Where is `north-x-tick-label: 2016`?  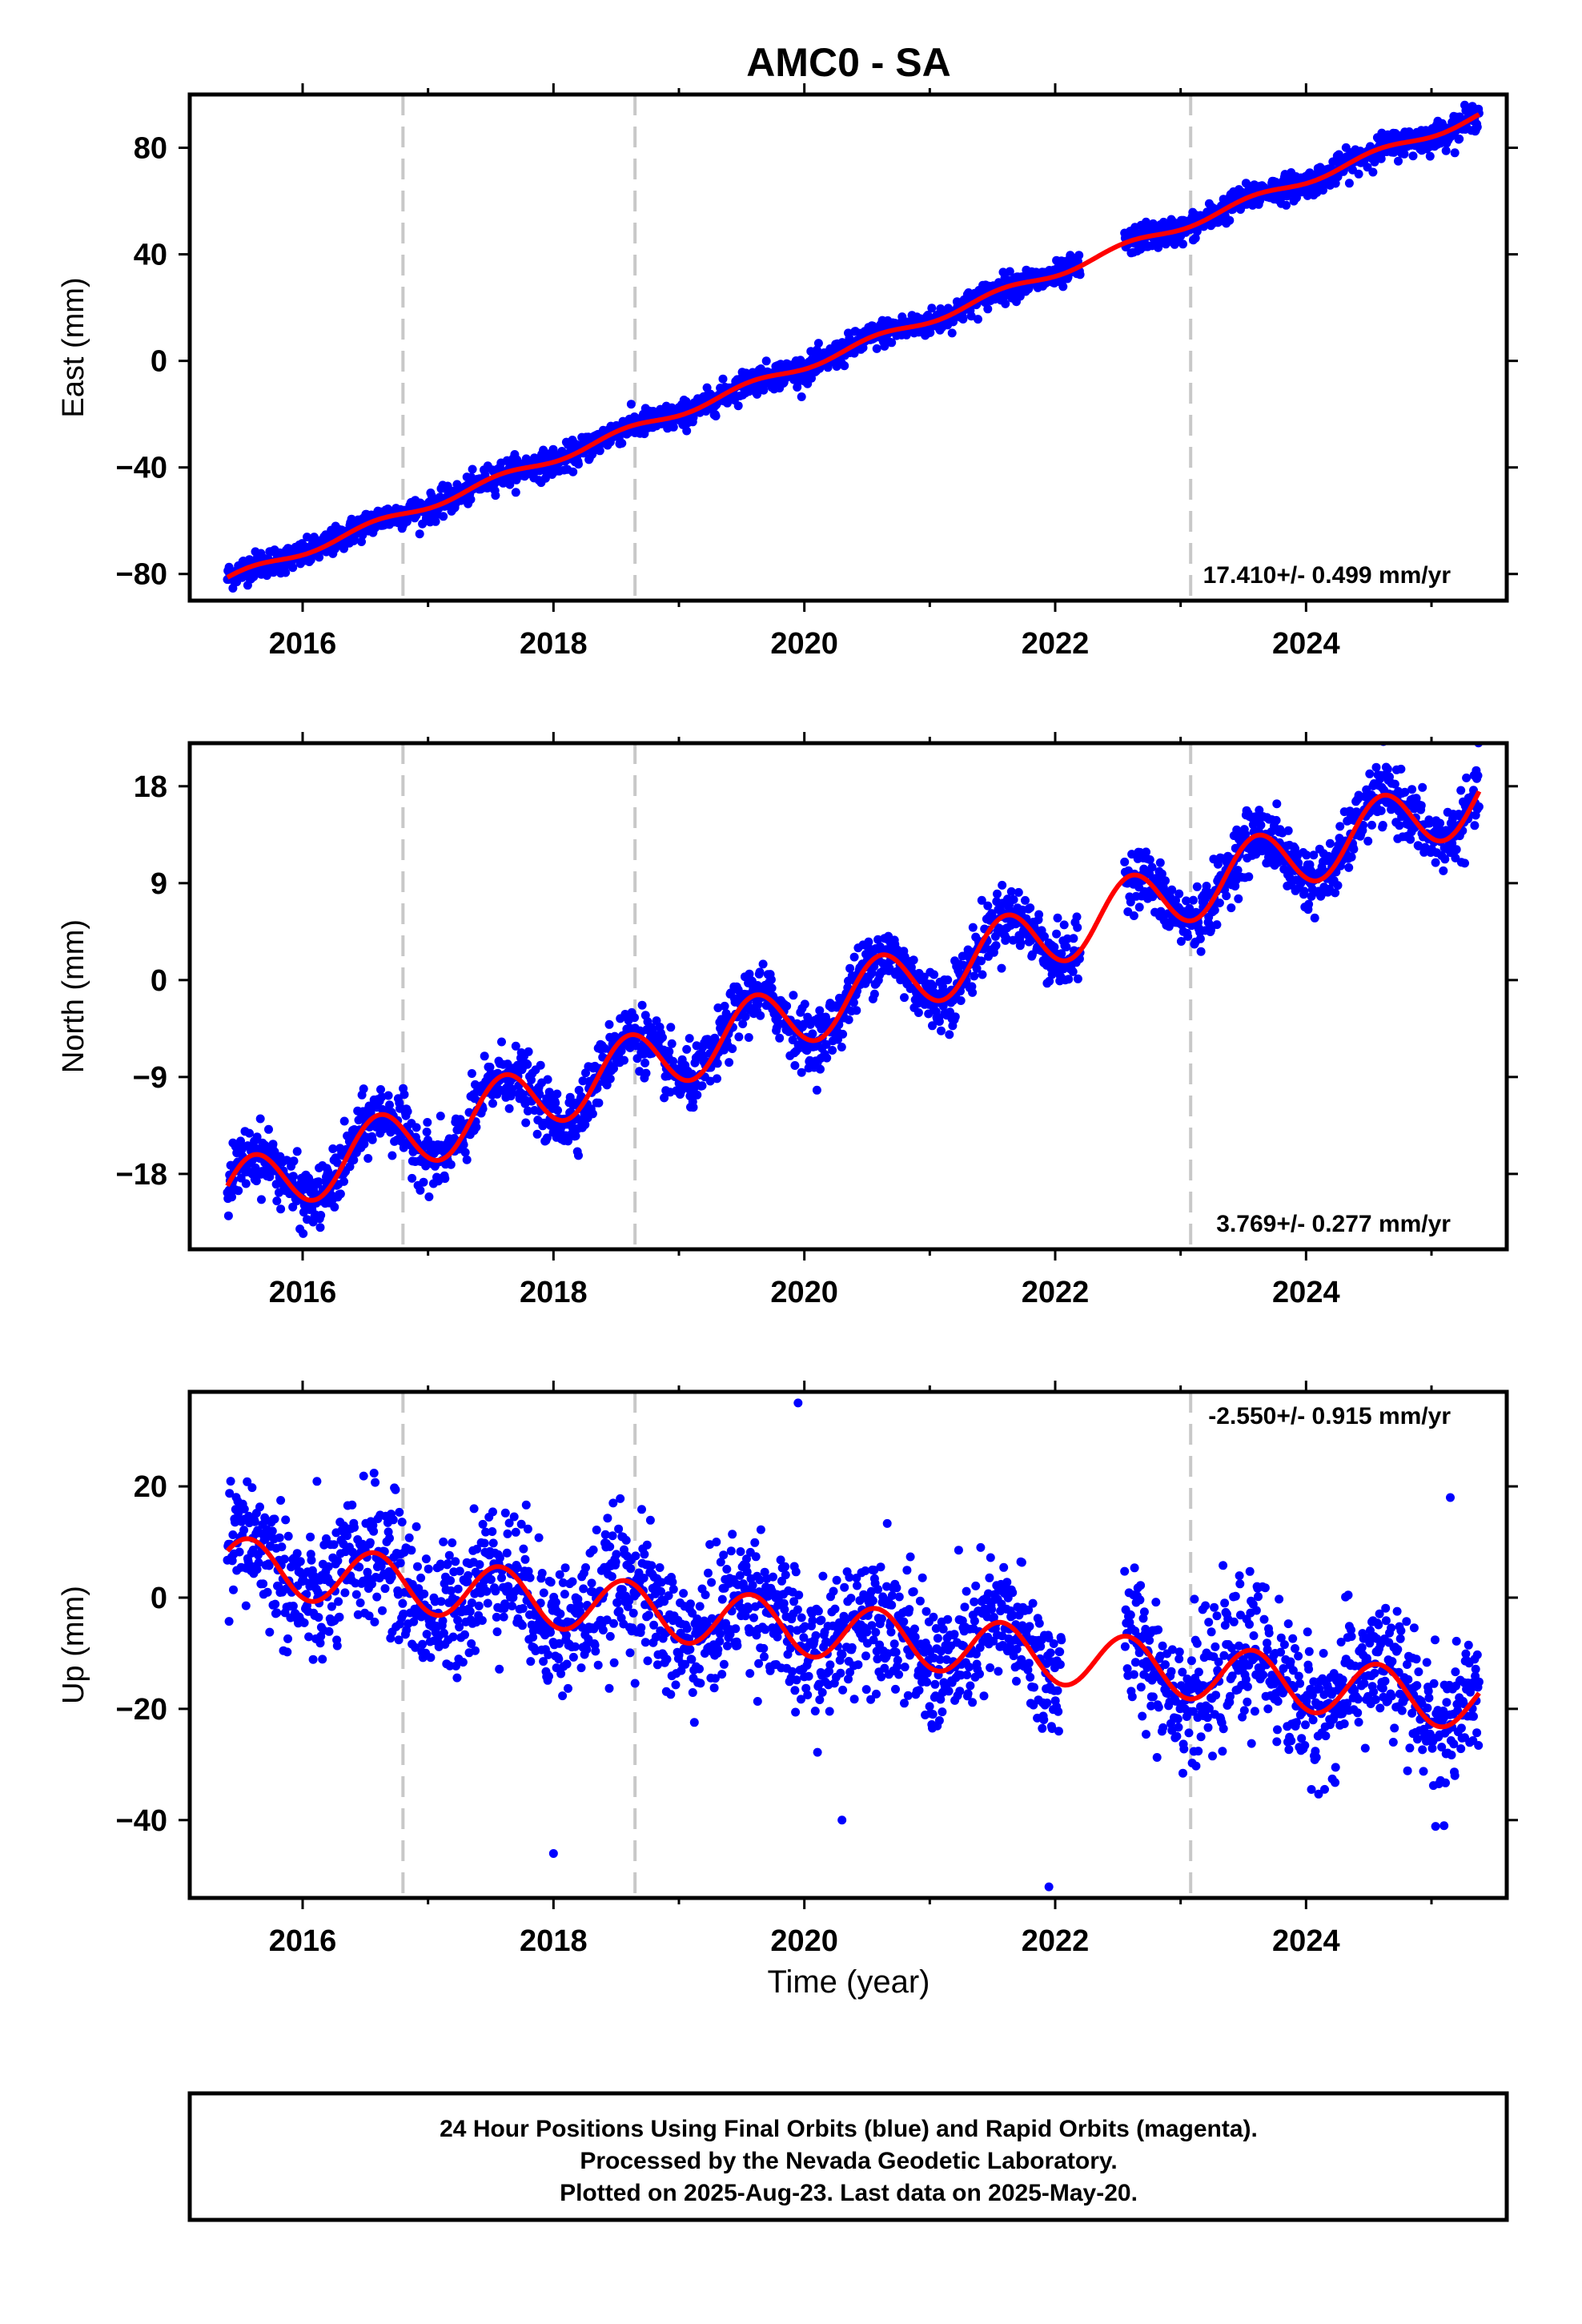
north-x-tick-label: 2016 is located at coordinates (303, 1292).